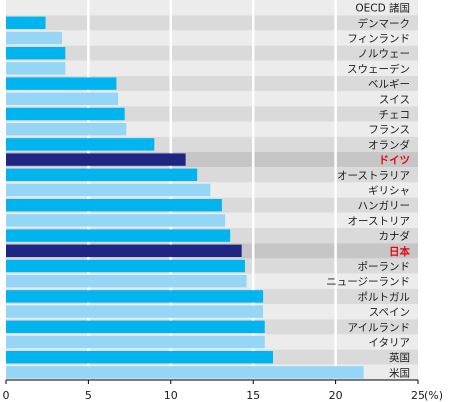  Describe the element at coordinates (185, 372) in the screenshot. I see `bar-米国` at that location.